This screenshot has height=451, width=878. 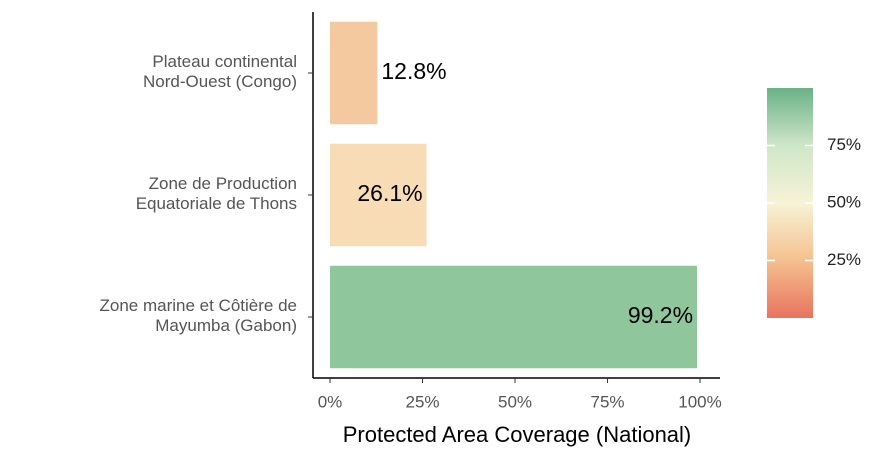 I want to click on y-tick-label-line: Zone de Production, so click(x=223, y=183).